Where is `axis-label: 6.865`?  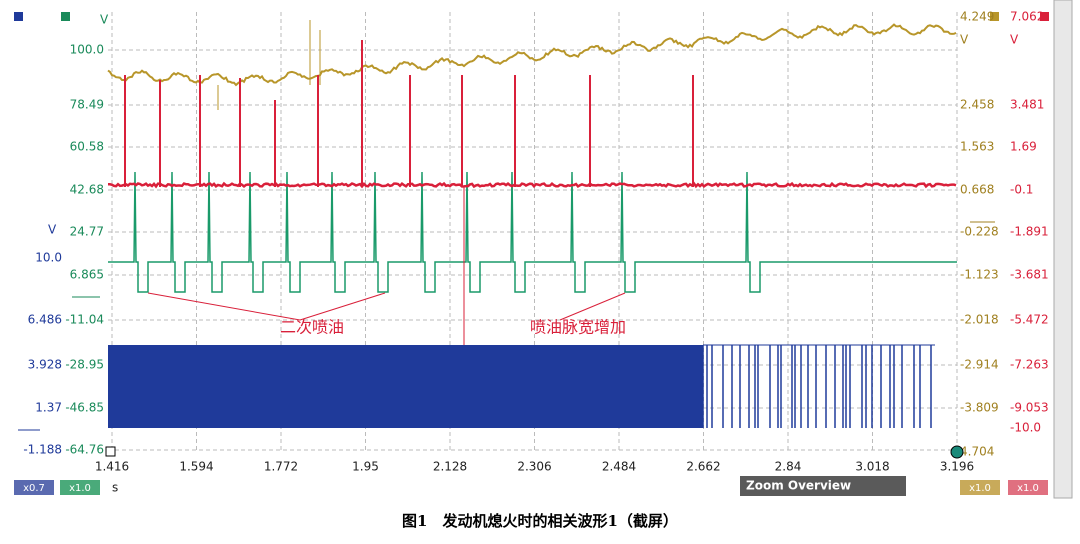
axis-label: 6.865 is located at coordinates (87, 275).